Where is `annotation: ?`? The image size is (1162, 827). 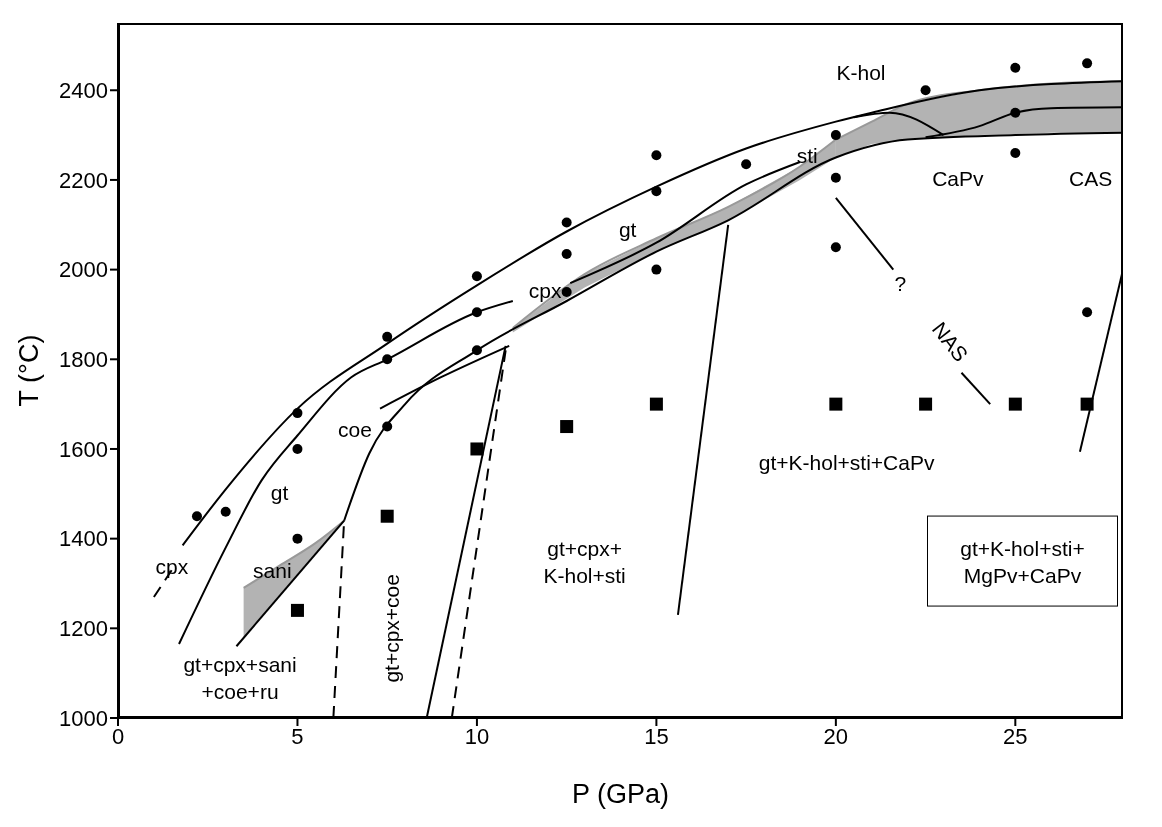 annotation: ? is located at coordinates (900, 283).